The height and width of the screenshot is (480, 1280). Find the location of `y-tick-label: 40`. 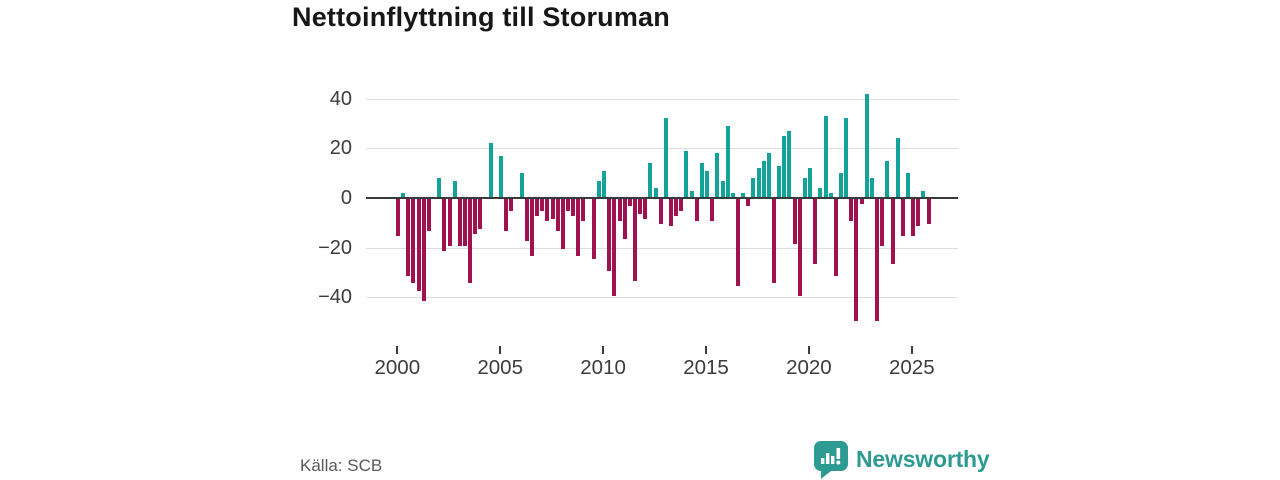

y-tick-label: 40 is located at coordinates (340, 98).